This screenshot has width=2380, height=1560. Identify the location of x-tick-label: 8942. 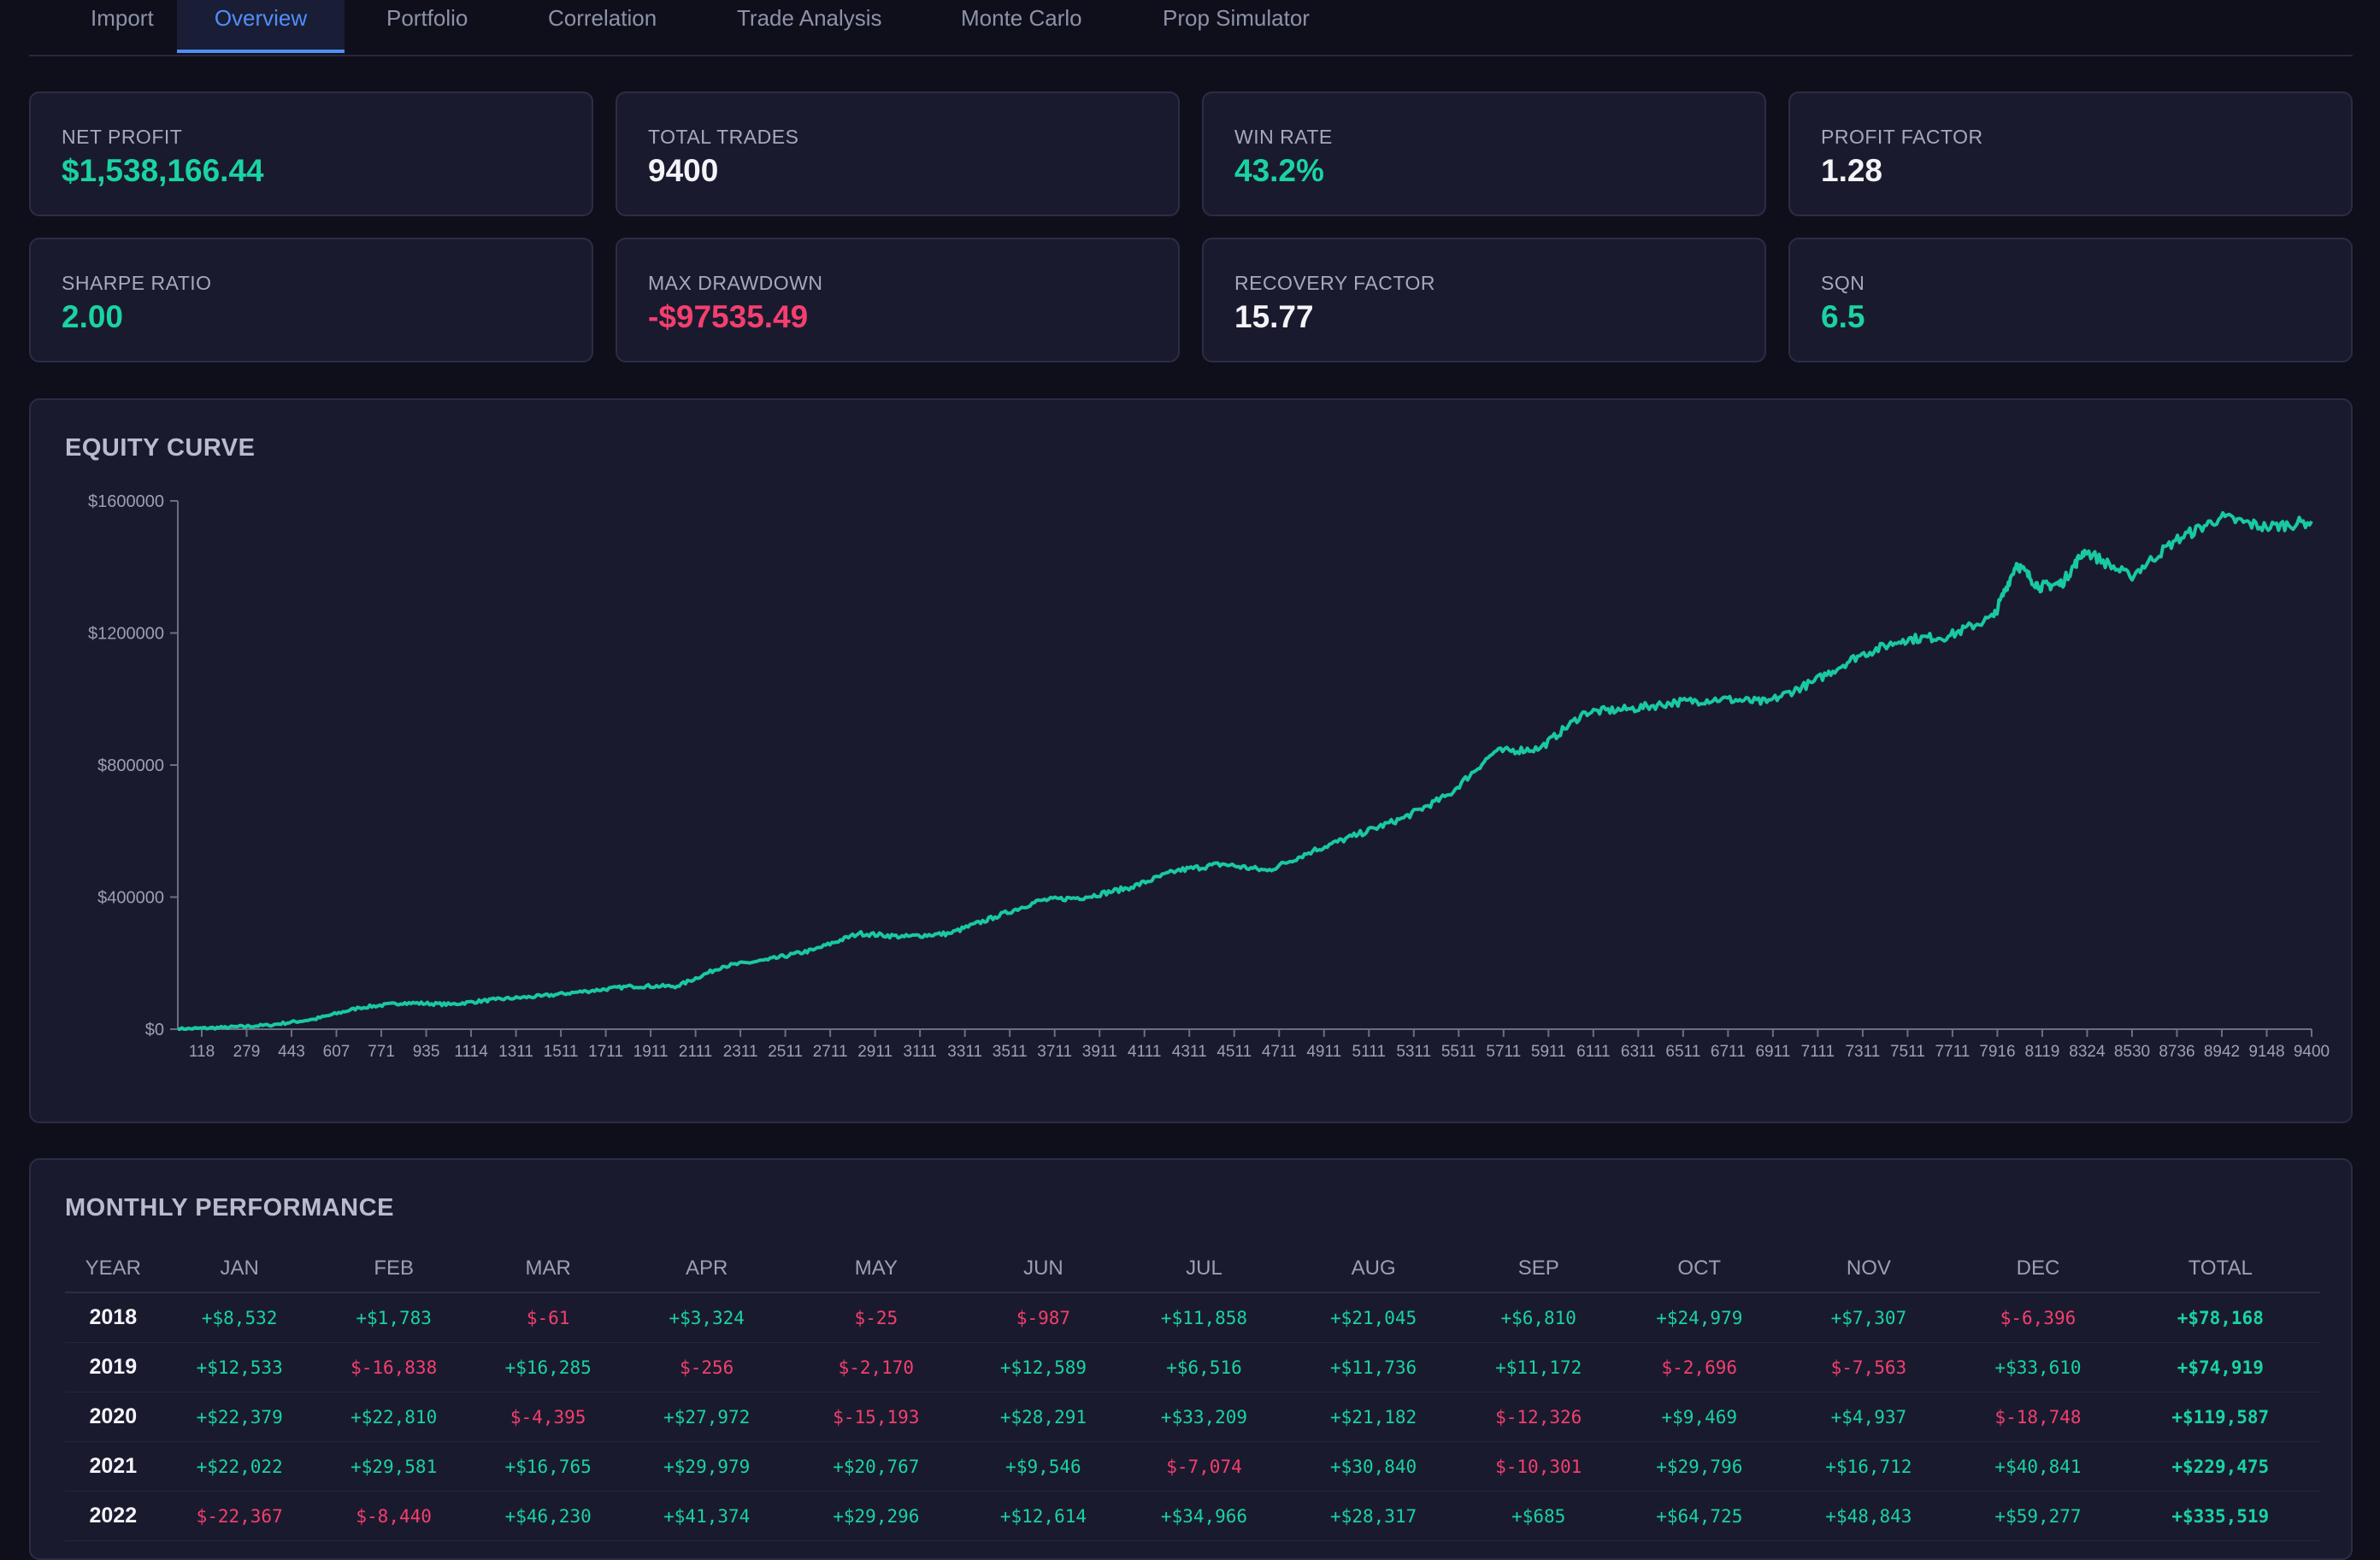
(2222, 1052).